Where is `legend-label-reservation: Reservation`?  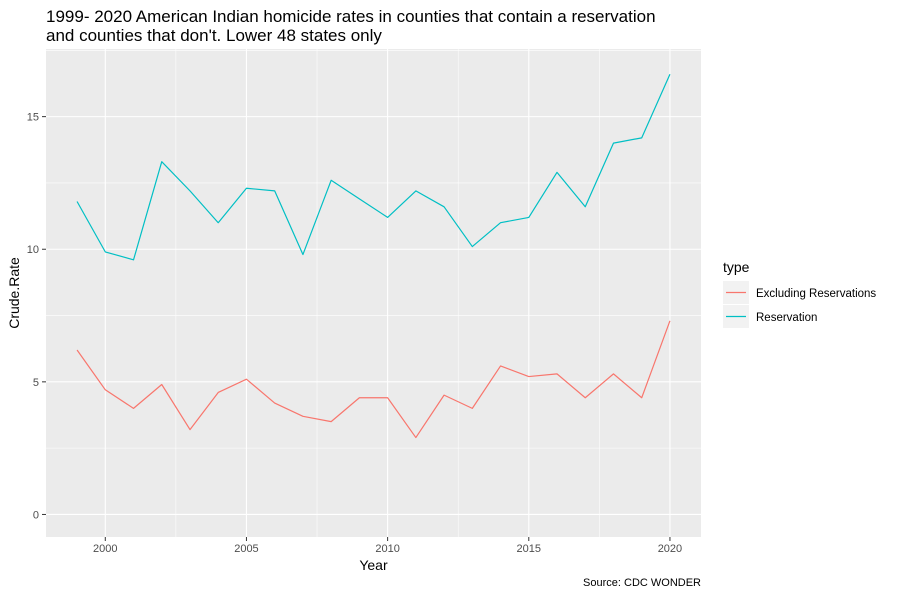 legend-label-reservation: Reservation is located at coordinates (786, 318).